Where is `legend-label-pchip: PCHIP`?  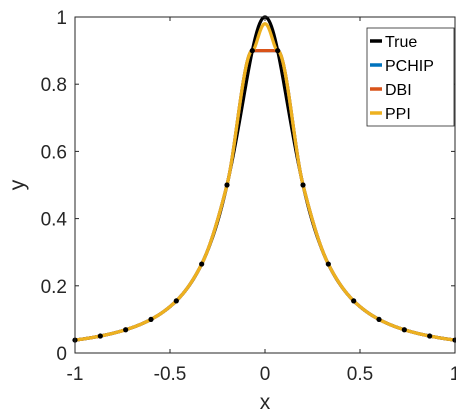
legend-label-pchip: PCHIP is located at coordinates (409, 66).